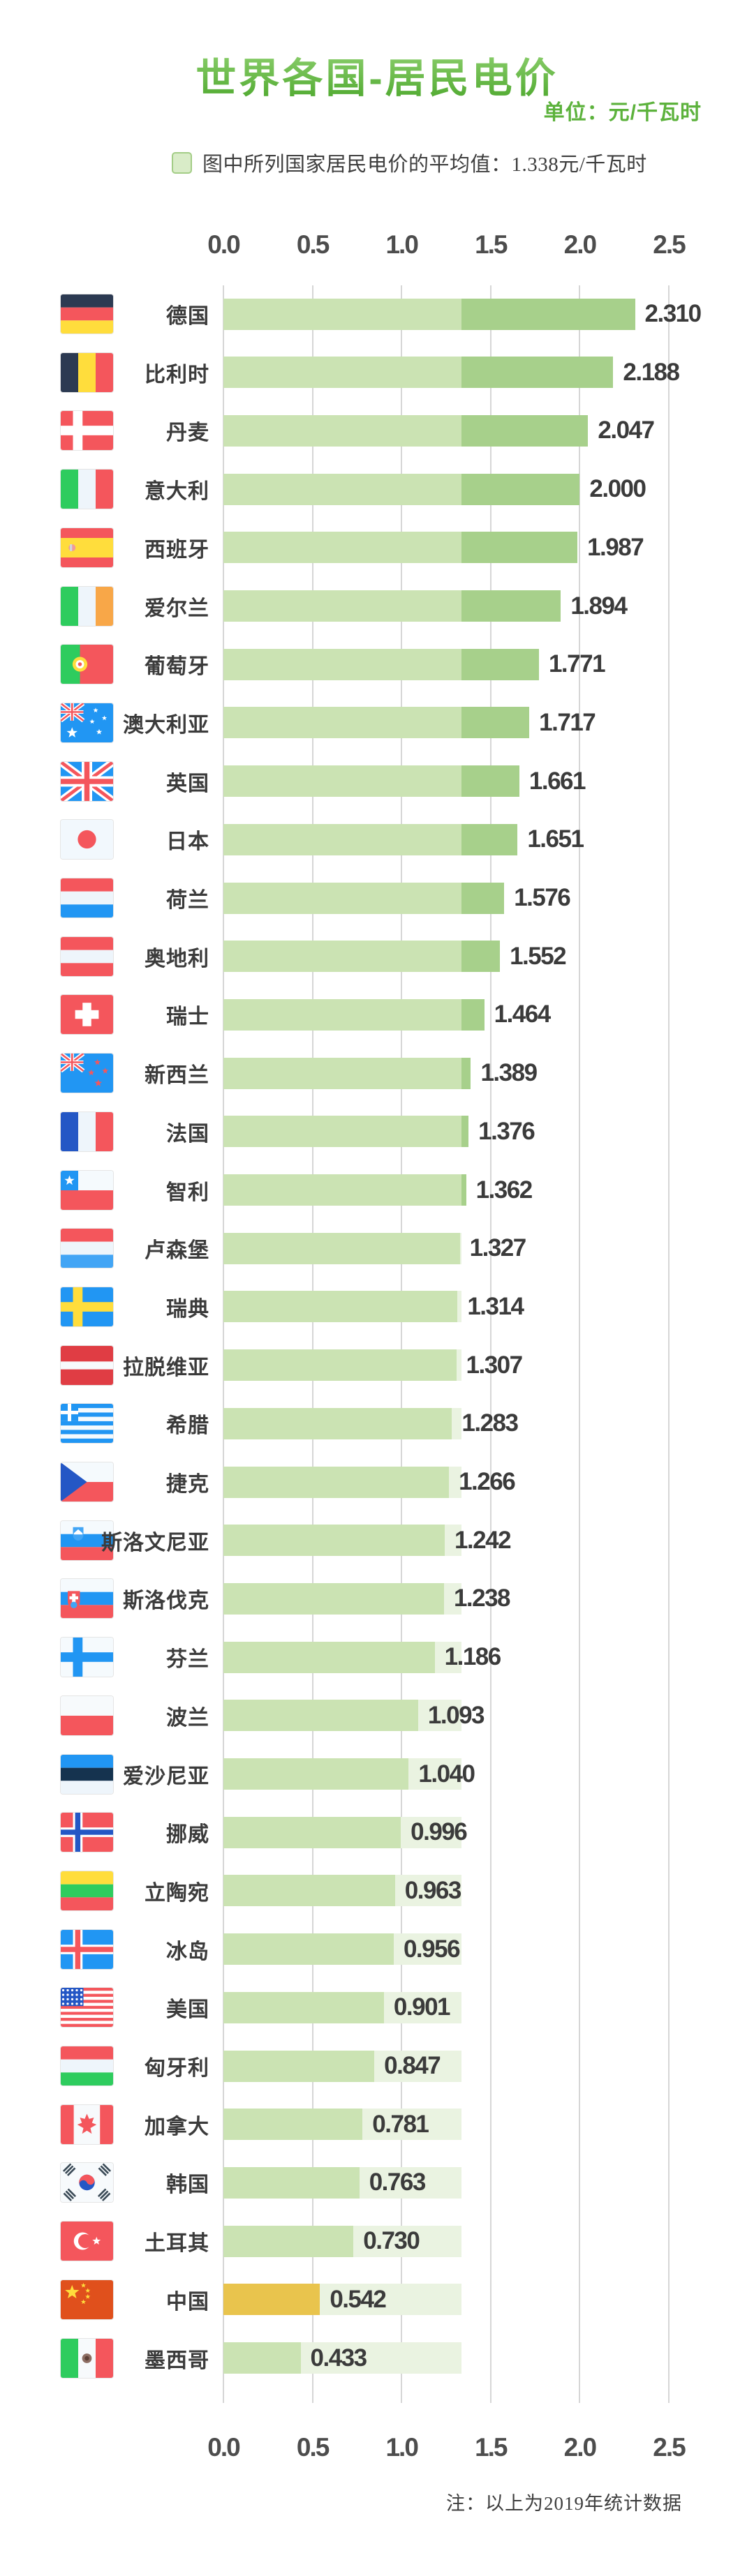 This screenshot has height=2576, width=754. I want to click on chart-row-it: 意大利 2.000, so click(377, 489).